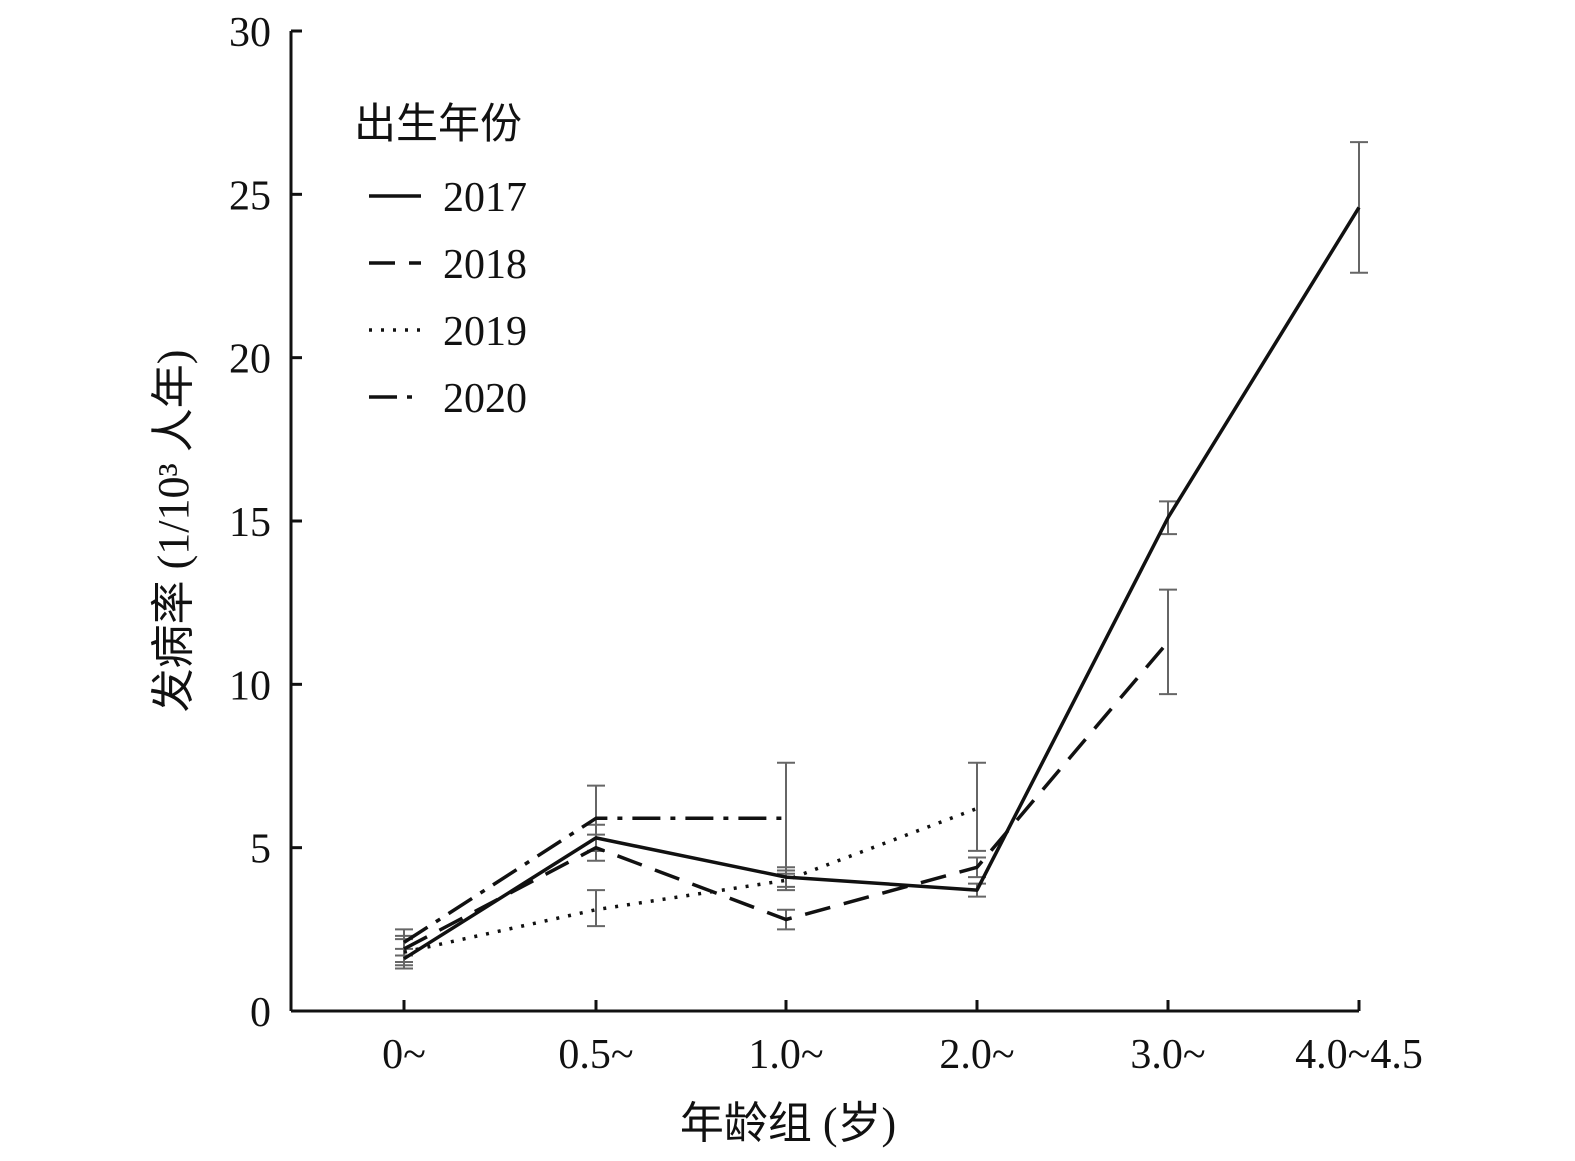  What do you see at coordinates (595, 1055) in the screenshot?
I see `x-tick-label: 0.5~` at bounding box center [595, 1055].